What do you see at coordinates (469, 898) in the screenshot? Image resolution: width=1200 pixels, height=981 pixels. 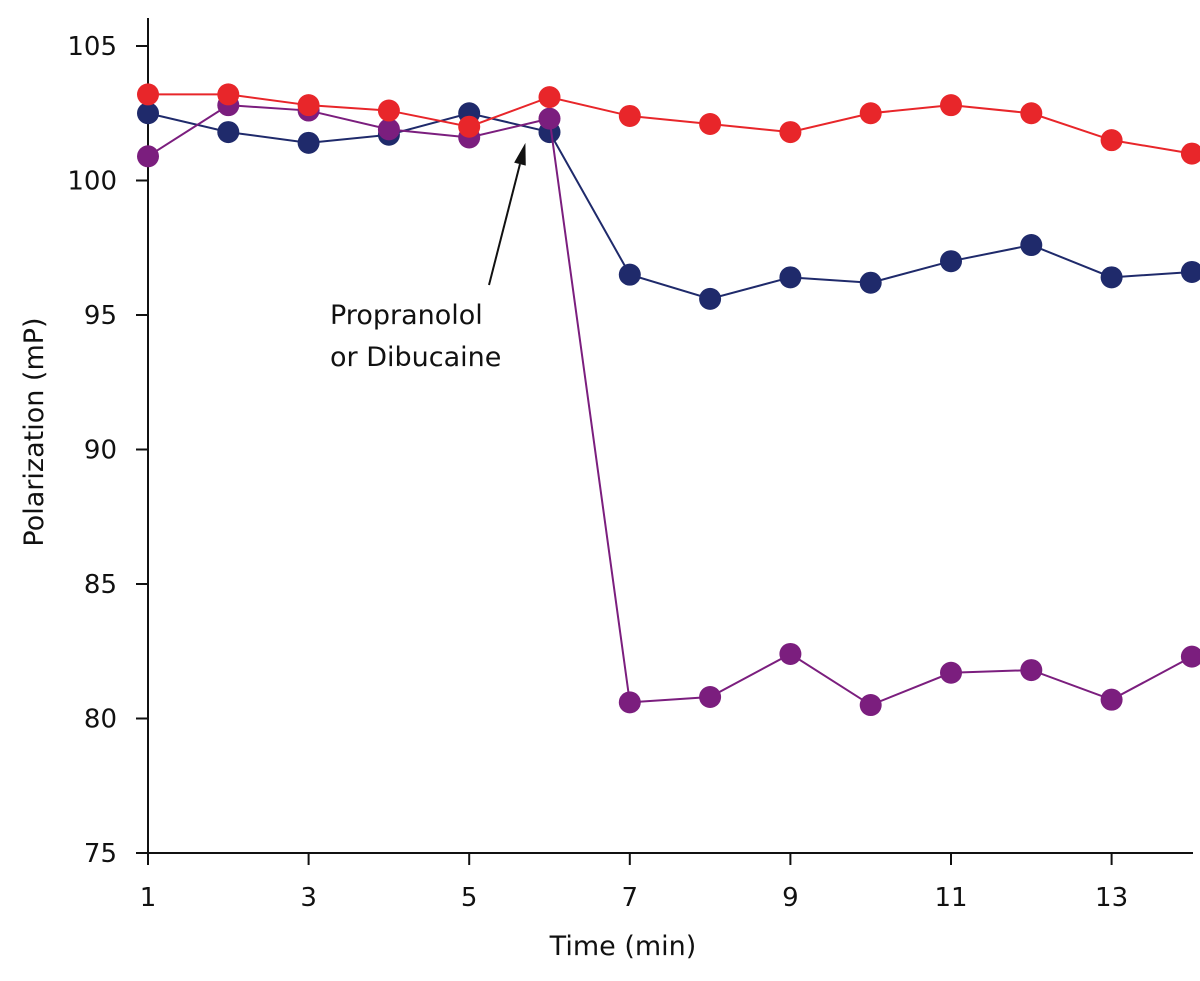 I see `x-tick-label: 5` at bounding box center [469, 898].